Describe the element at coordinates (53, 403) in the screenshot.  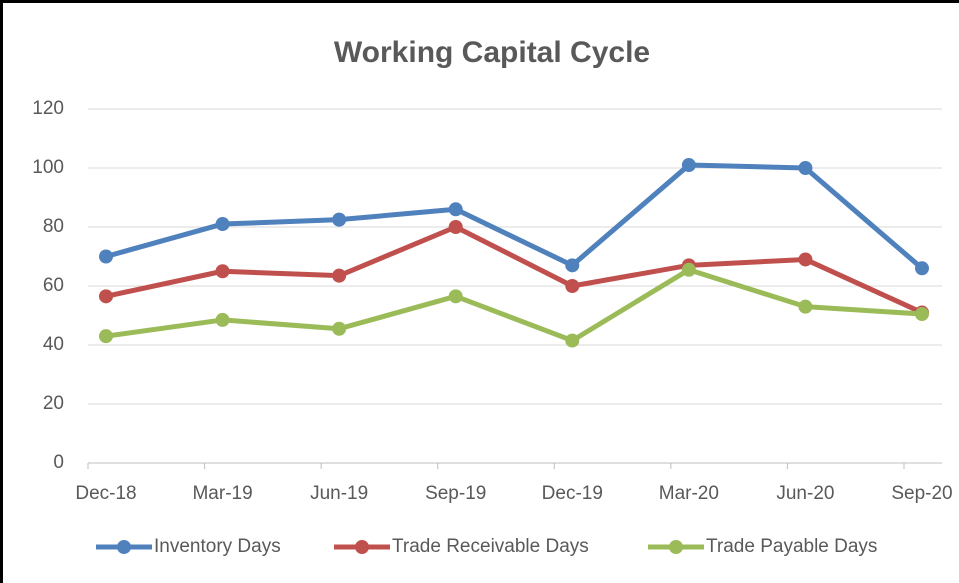
I see `y-tick-label: 20` at that location.